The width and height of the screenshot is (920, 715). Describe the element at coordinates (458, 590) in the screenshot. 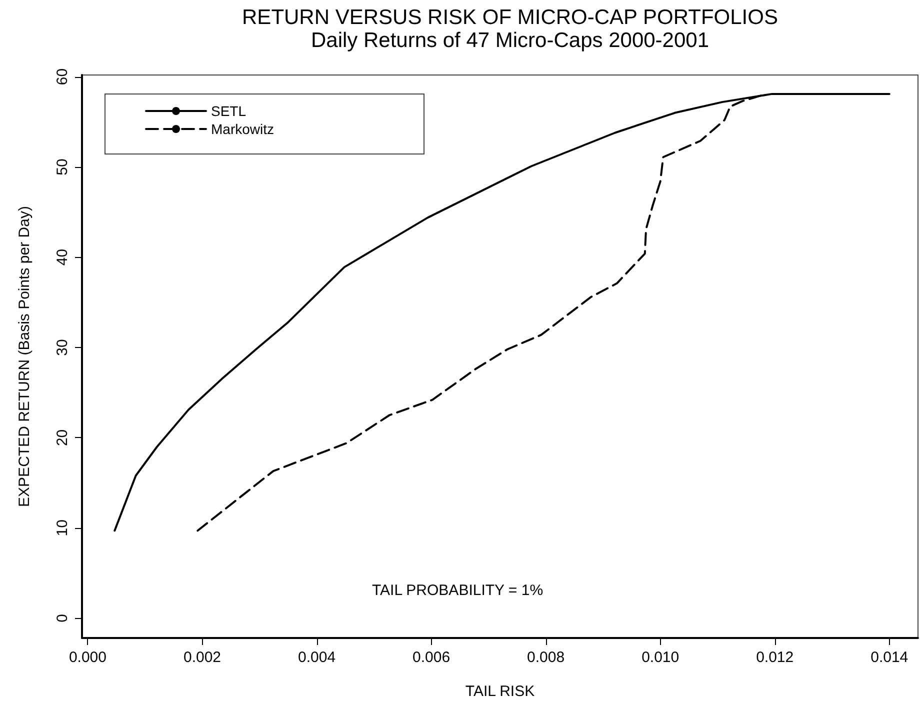

I see `annotation: TAIL PROBABILITY = 1%` at that location.